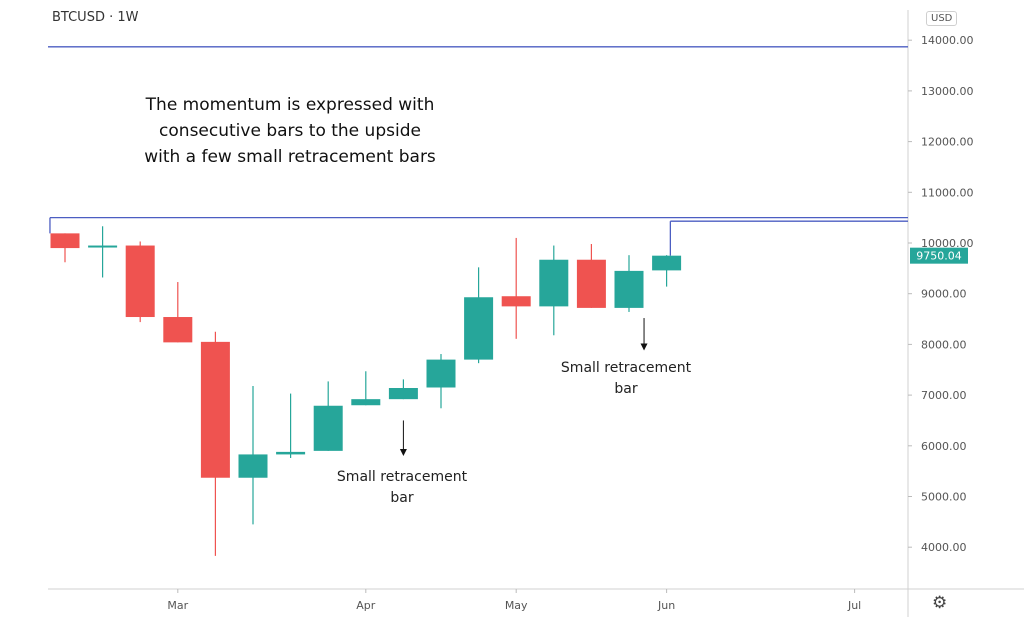 This screenshot has width=1024, height=617. What do you see at coordinates (947, 142) in the screenshot?
I see `y-tick-label: 12000.00` at bounding box center [947, 142].